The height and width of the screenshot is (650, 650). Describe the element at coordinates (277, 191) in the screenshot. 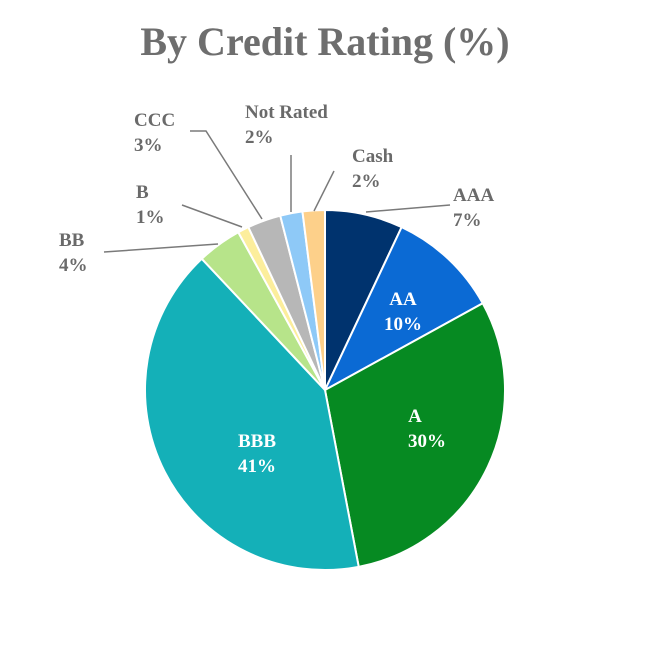

I see `leader-lines` at that location.